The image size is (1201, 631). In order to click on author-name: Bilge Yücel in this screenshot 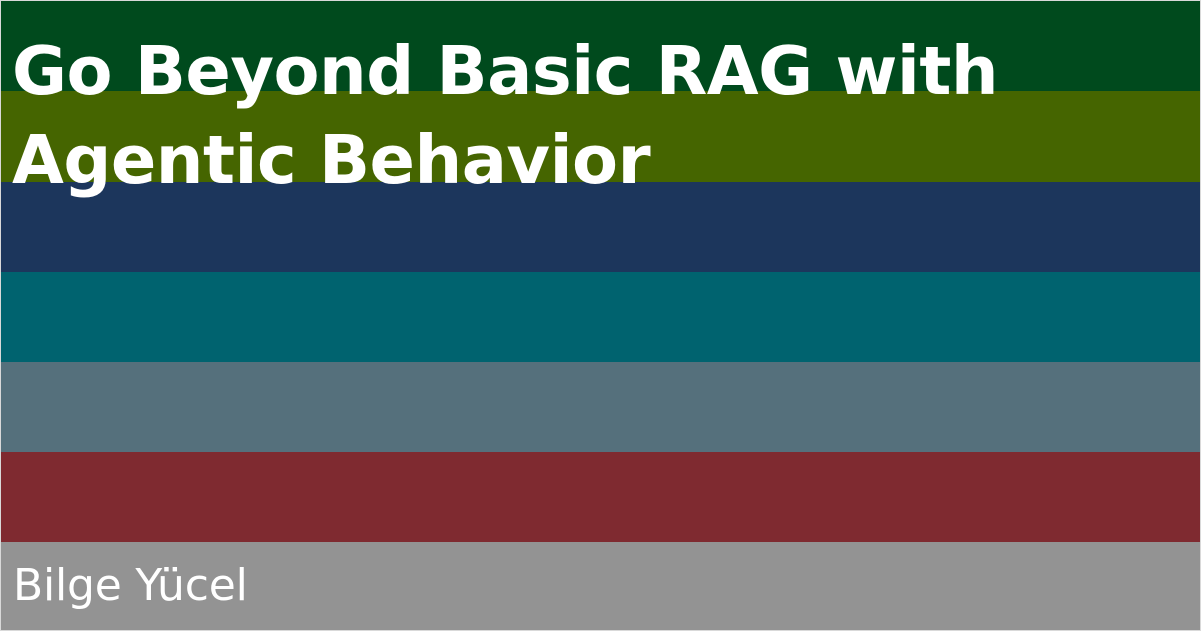, I will do `click(130, 585)`.